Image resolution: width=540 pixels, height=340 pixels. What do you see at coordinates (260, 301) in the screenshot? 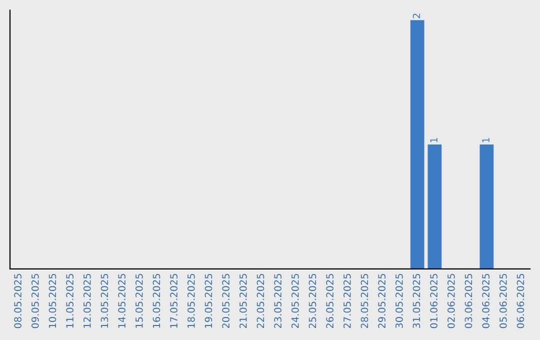
I see `x-tick-label: 22.05.2025` at bounding box center [260, 301].